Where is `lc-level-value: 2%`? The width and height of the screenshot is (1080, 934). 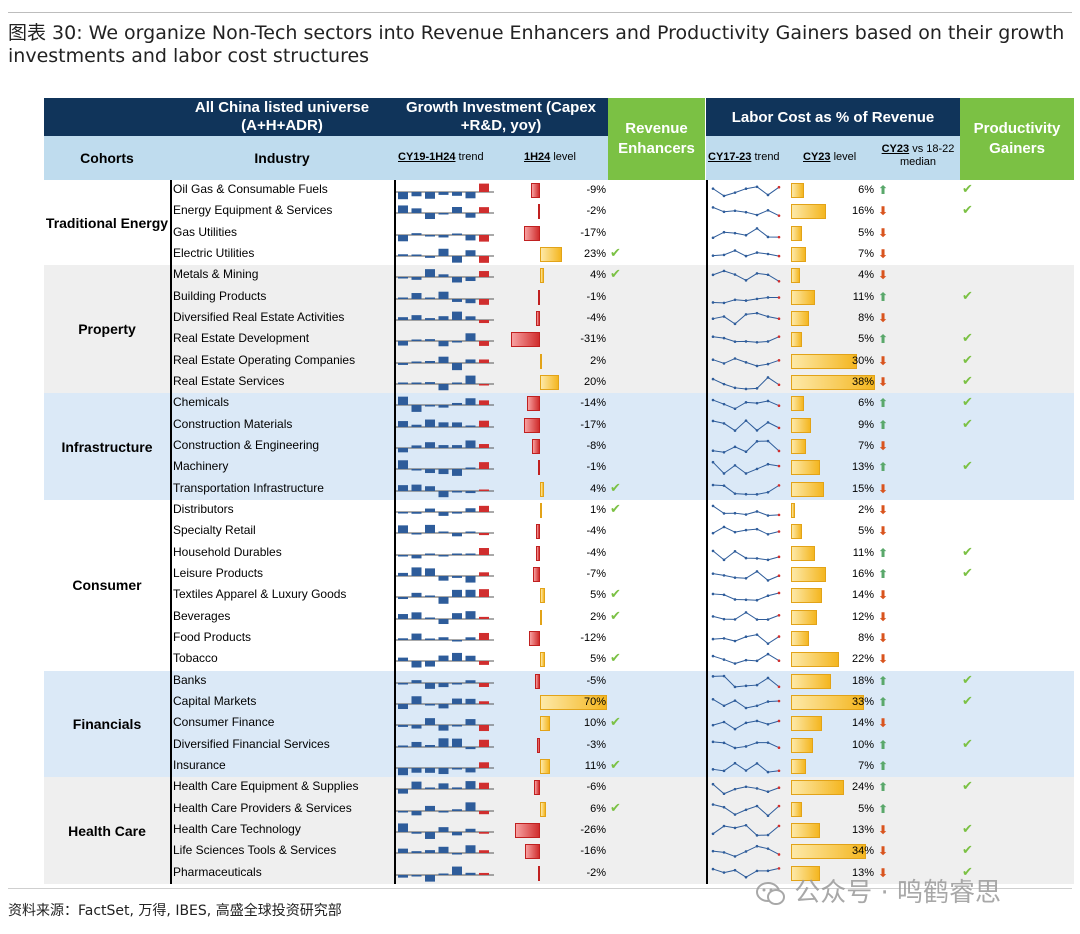
lc-level-value: 2% is located at coordinates (866, 509).